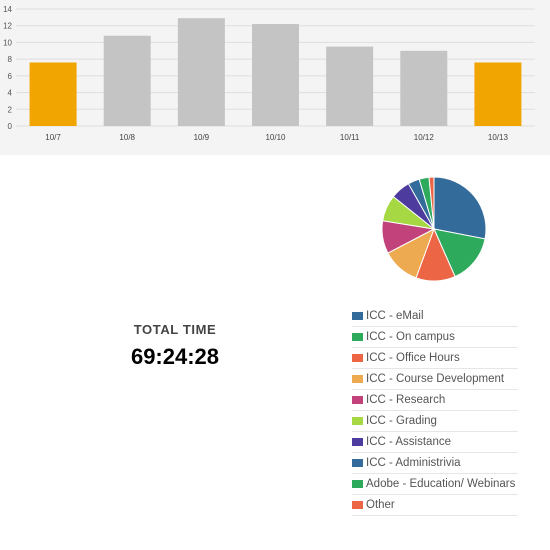 Image resolution: width=550 pixels, height=550 pixels. I want to click on legend-item: Other, so click(435, 505).